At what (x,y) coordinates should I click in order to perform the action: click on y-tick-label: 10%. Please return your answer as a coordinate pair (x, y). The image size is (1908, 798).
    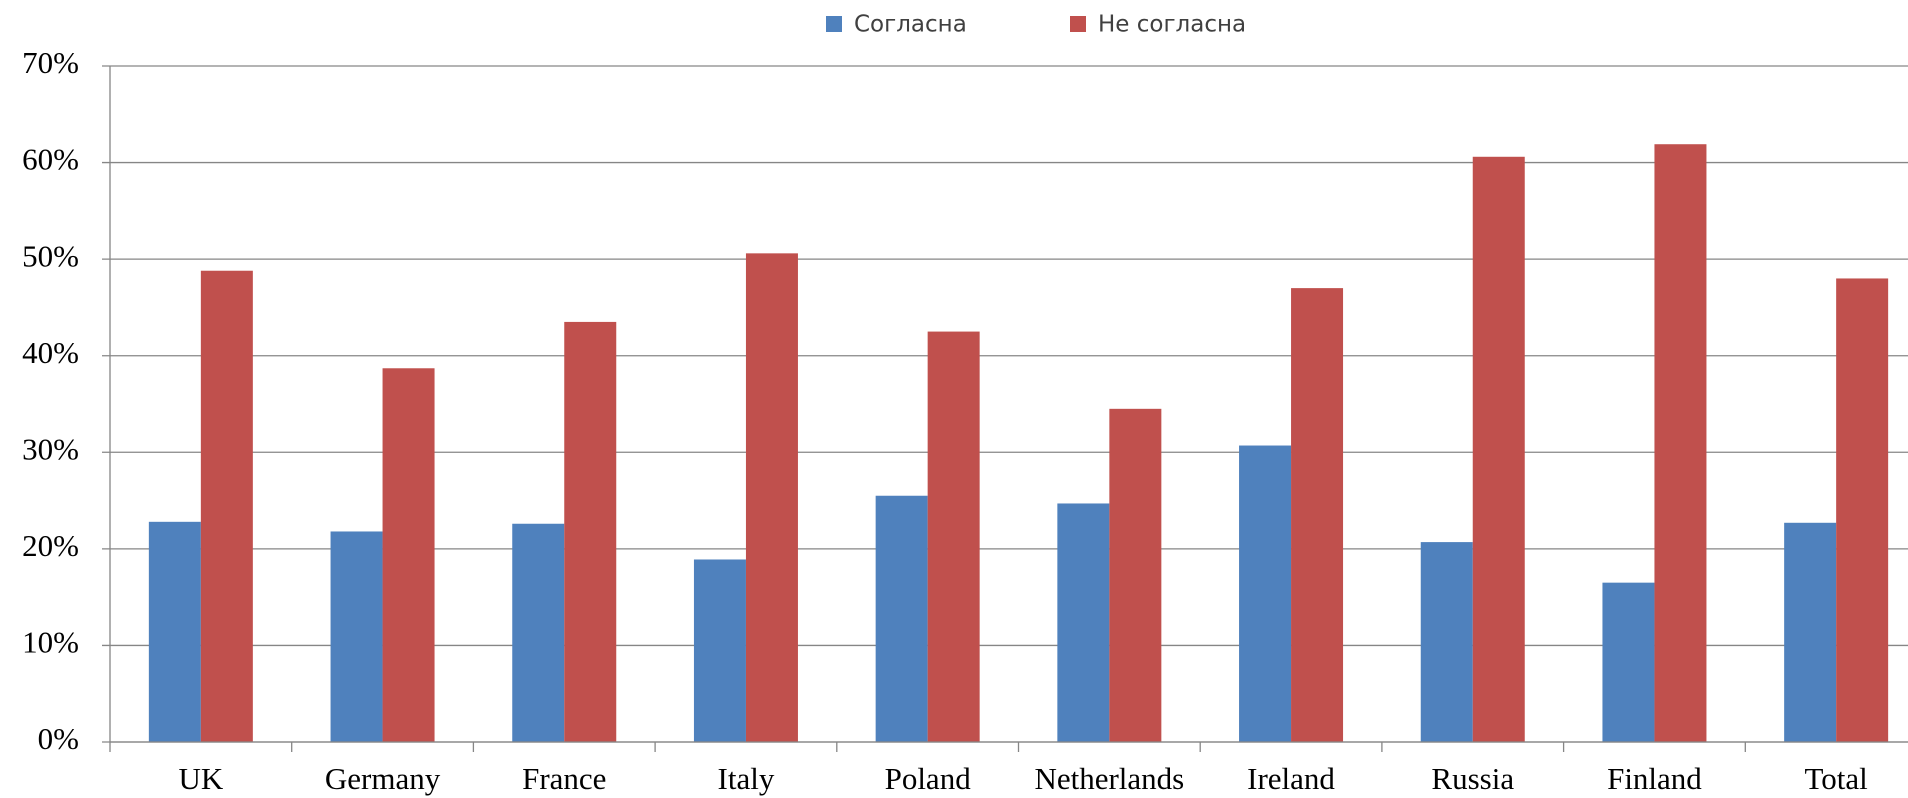
    Looking at the image, I should click on (50, 642).